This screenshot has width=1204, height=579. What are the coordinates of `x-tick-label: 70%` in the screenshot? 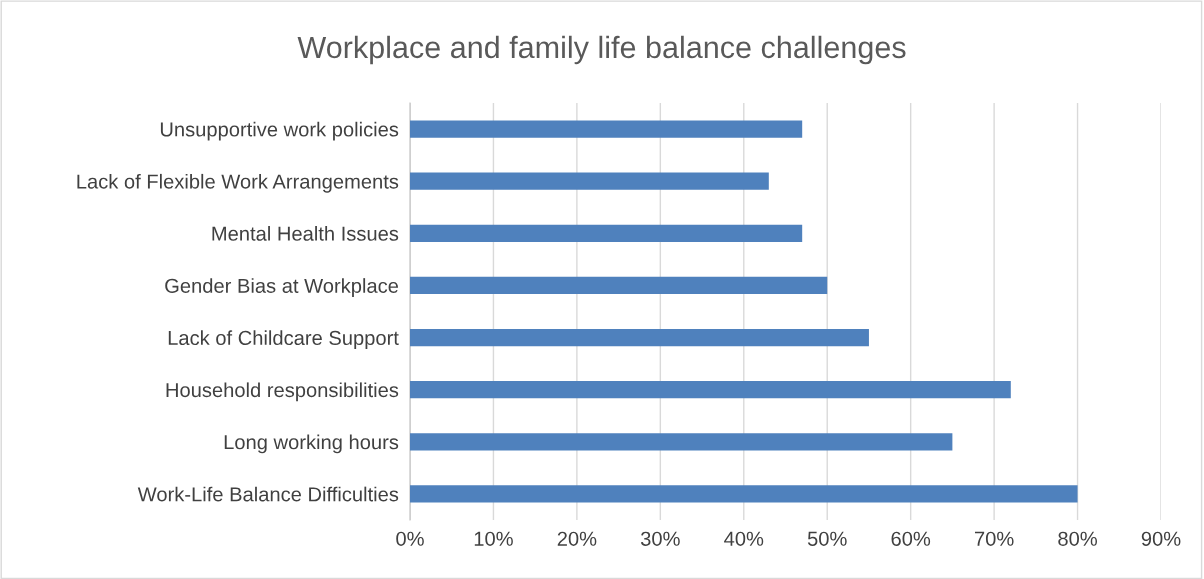 It's located at (994, 538).